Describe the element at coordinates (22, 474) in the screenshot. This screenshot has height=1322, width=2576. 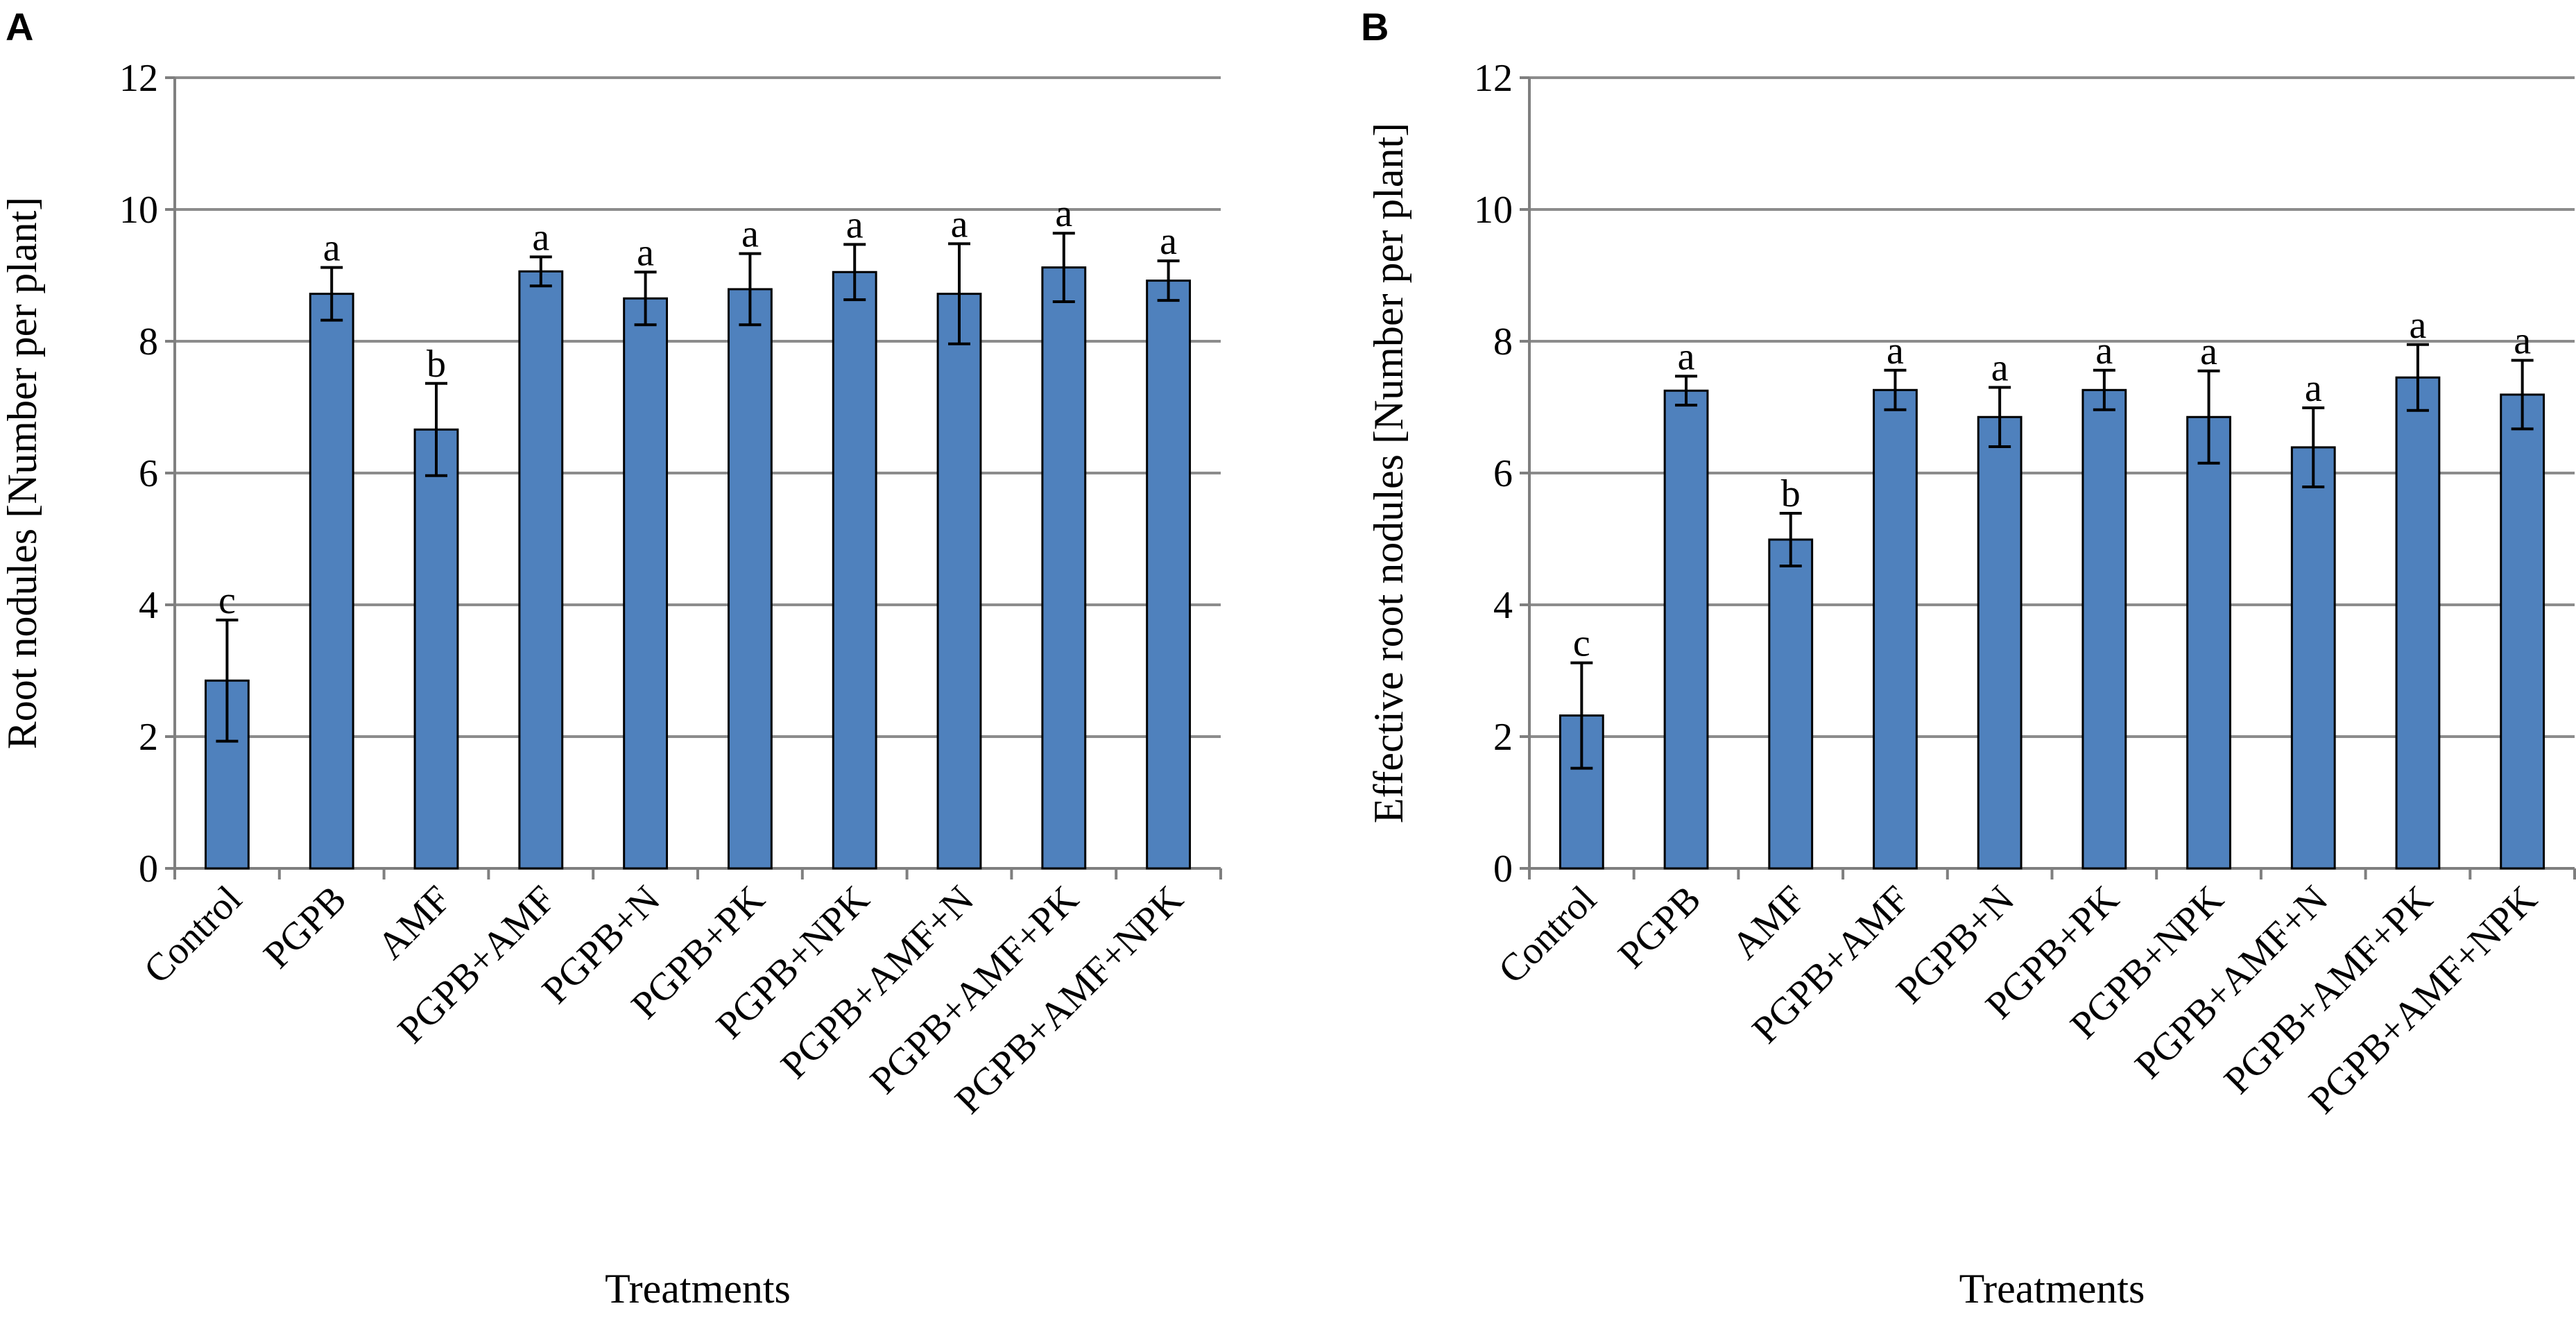
I see `y-axis-title: Root nodules [Number per plant]` at that location.